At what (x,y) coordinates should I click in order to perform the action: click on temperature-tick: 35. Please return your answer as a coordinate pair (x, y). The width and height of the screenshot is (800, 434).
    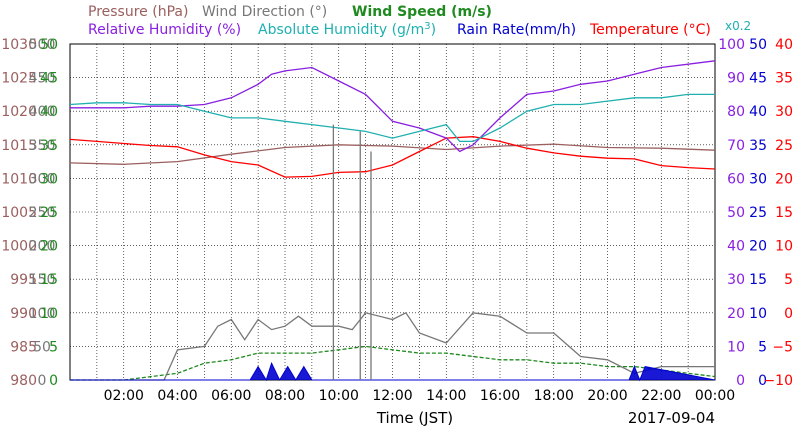
    Looking at the image, I should click on (784, 79).